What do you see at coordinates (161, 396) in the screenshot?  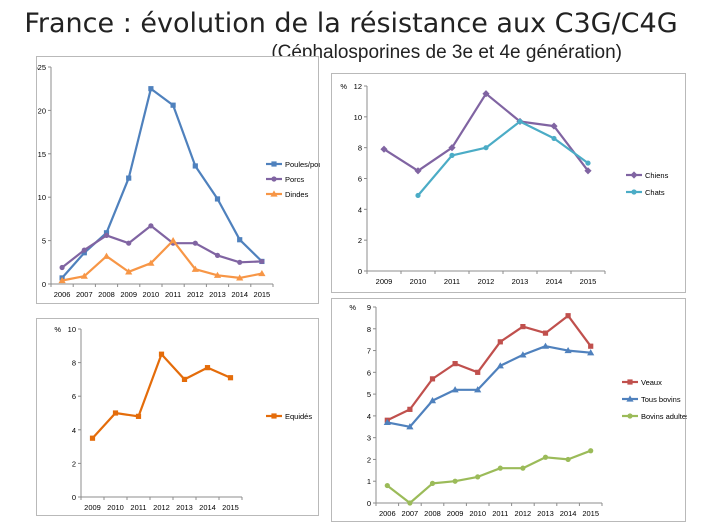 I see `series-equid-s` at bounding box center [161, 396].